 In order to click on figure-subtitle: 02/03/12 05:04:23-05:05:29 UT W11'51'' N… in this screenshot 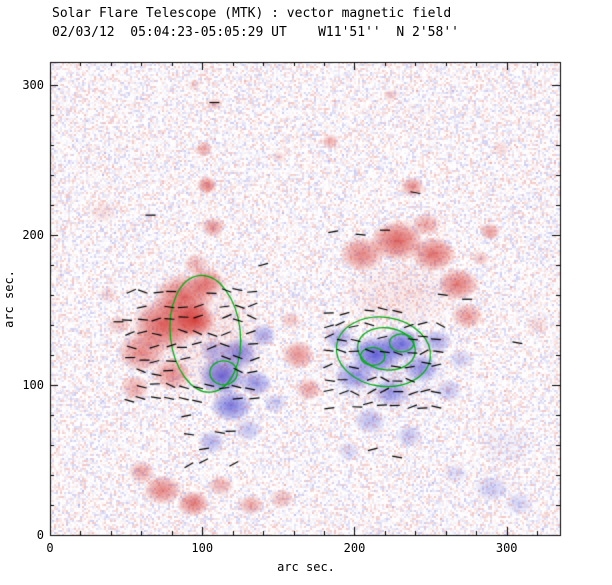, I will do `click(255, 32)`.